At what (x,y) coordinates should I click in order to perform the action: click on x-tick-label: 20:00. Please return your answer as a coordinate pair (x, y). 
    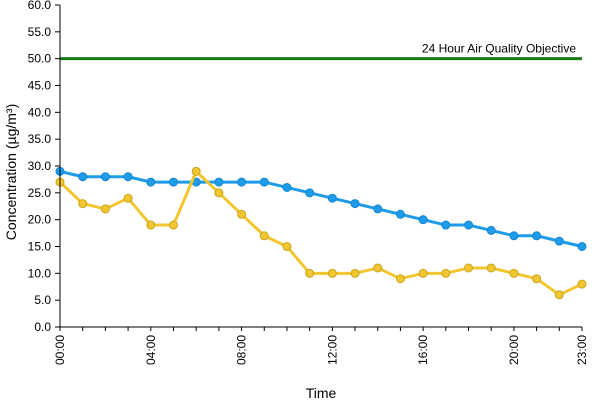
    Looking at the image, I should click on (514, 350).